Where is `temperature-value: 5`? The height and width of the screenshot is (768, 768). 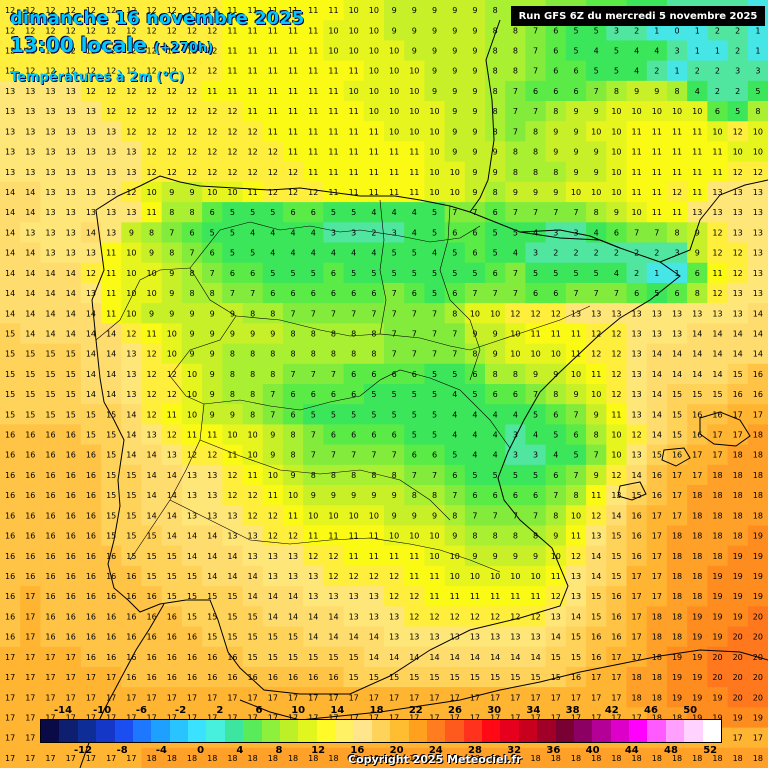
temperature-value: 5 is located at coordinates (636, 10).